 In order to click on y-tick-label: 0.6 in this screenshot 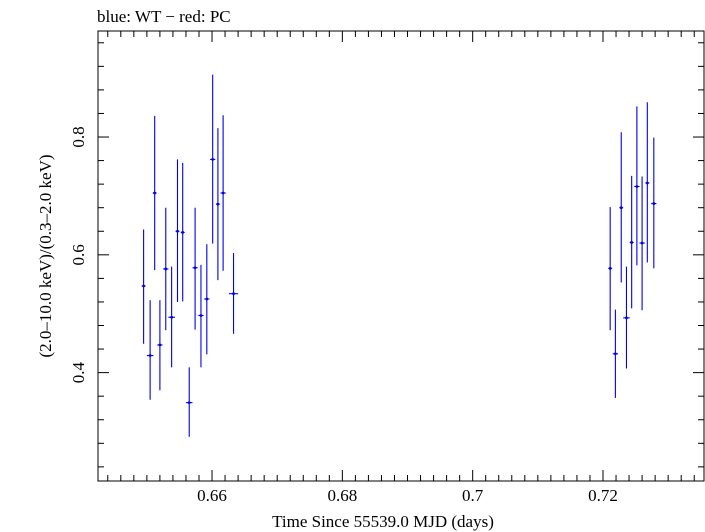, I will do `click(78, 254)`.